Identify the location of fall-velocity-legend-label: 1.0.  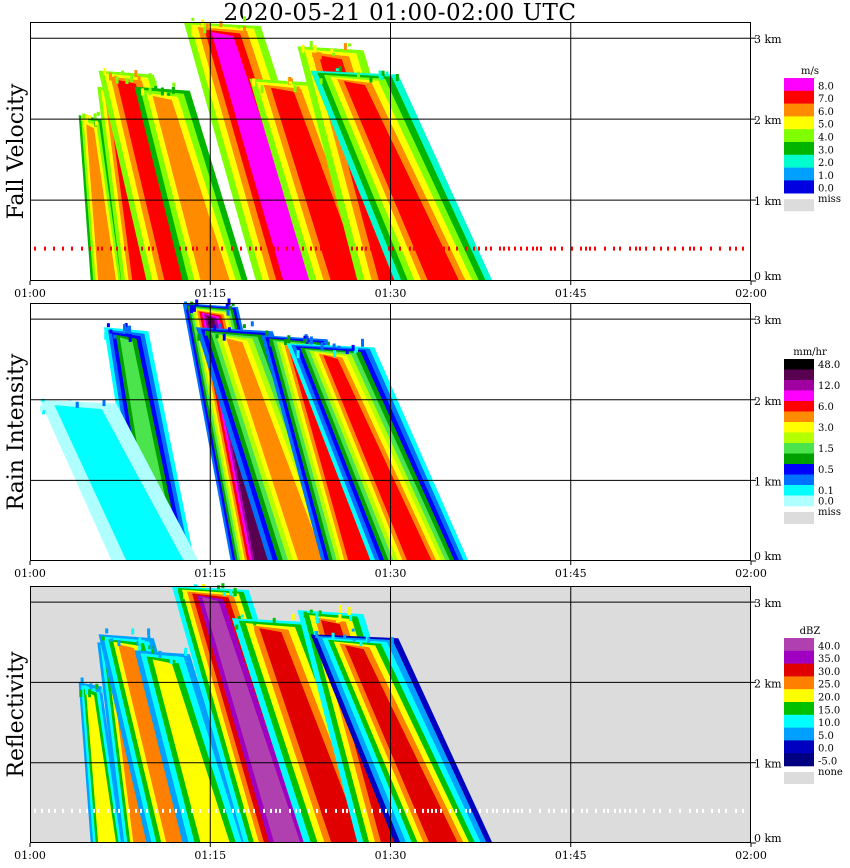
(826, 176).